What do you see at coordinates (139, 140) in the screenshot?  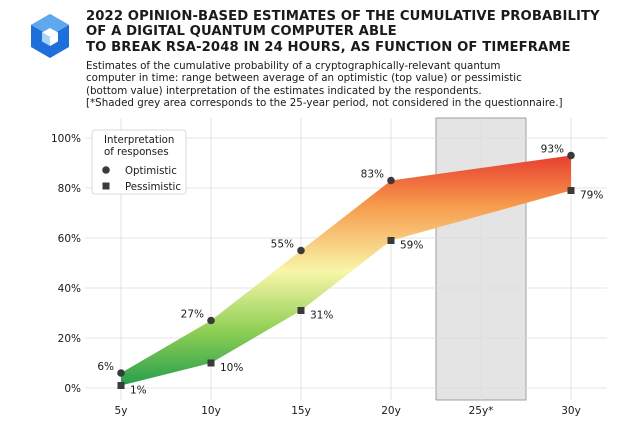 I see `legend-title: Interpretation` at bounding box center [139, 140].